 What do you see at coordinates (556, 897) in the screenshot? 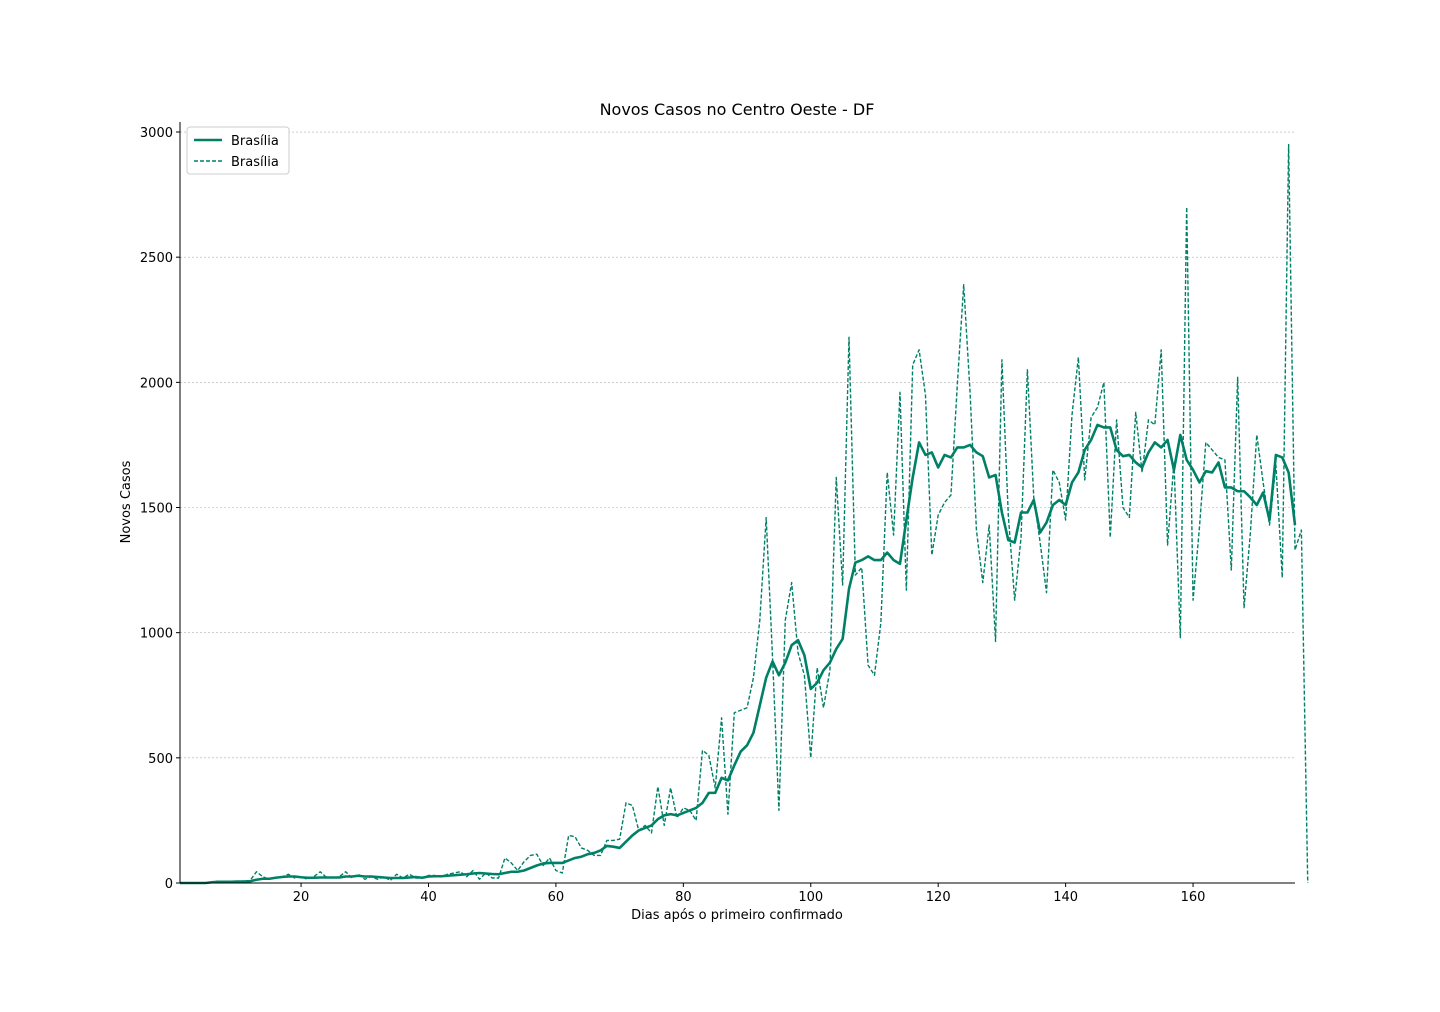
I see `x-tick-label: 60` at bounding box center [556, 897].